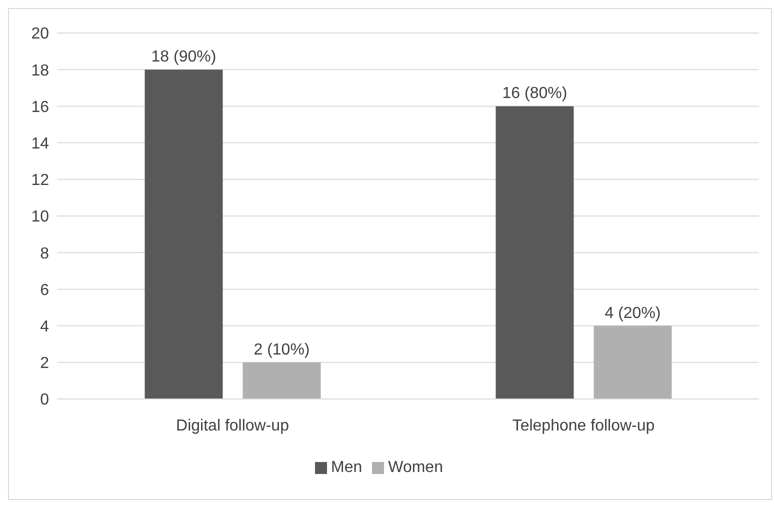  Describe the element at coordinates (45, 290) in the screenshot. I see `y-tick-label: 6` at that location.